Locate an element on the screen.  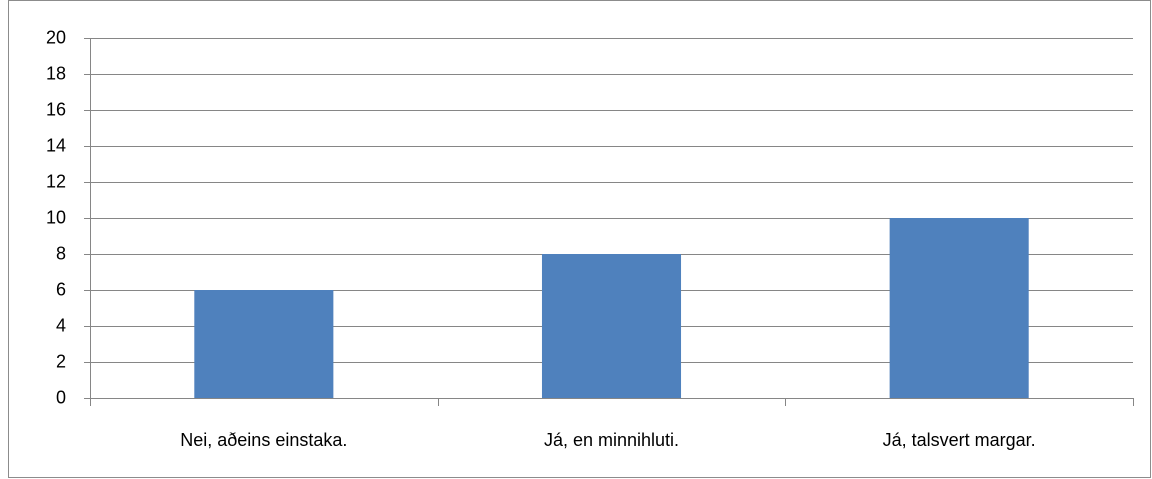
y-tick-label: 2 is located at coordinates (61, 361).